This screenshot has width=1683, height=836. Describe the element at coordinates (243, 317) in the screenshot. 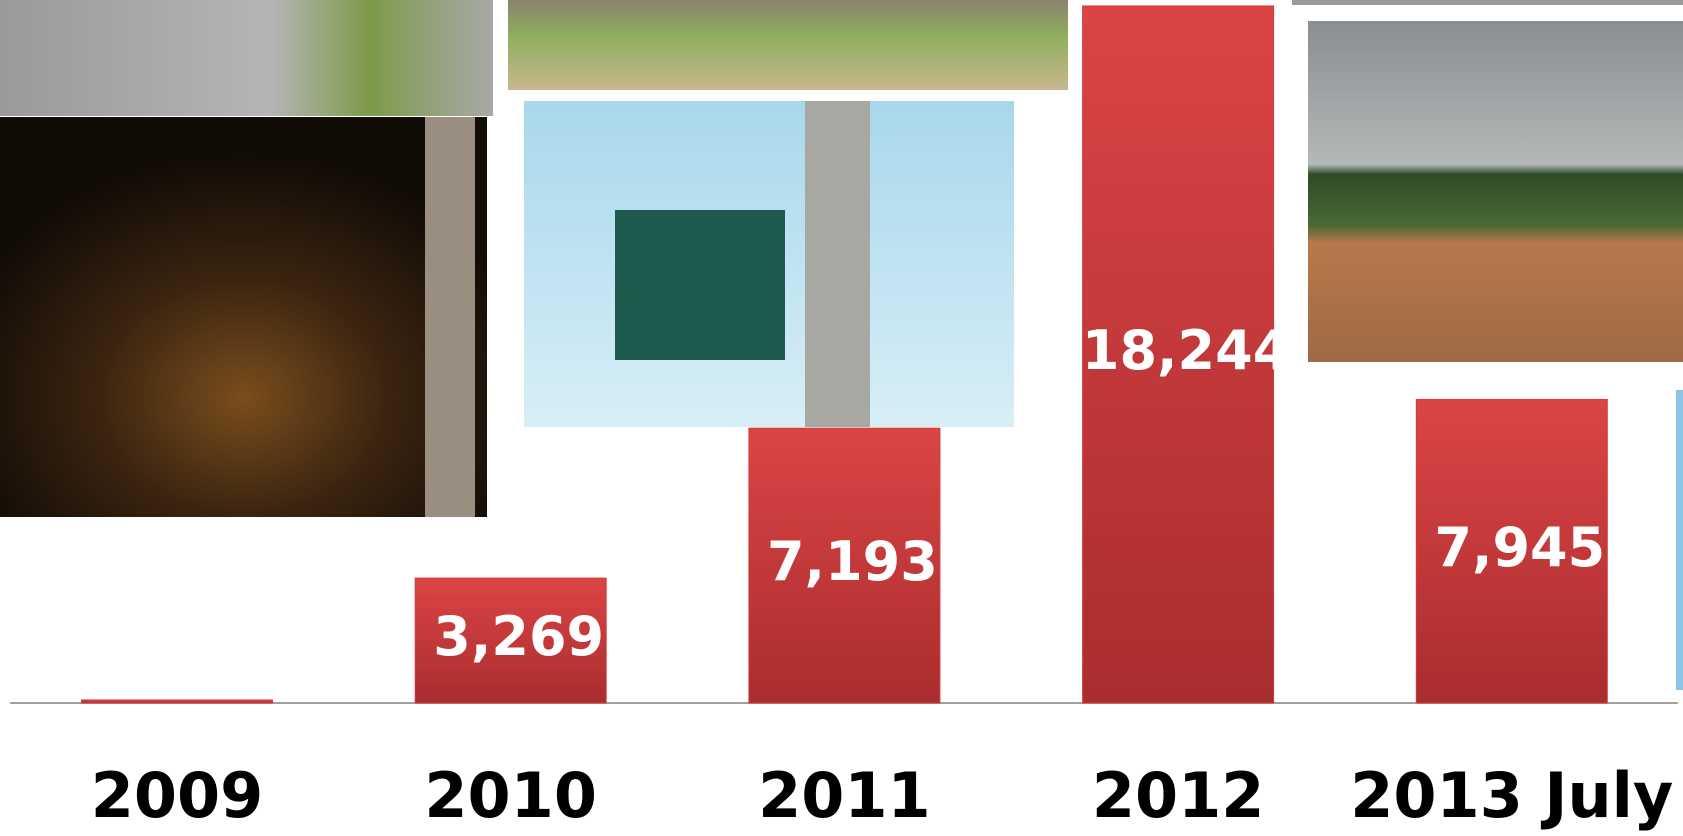

I see `photo-night-road` at that location.